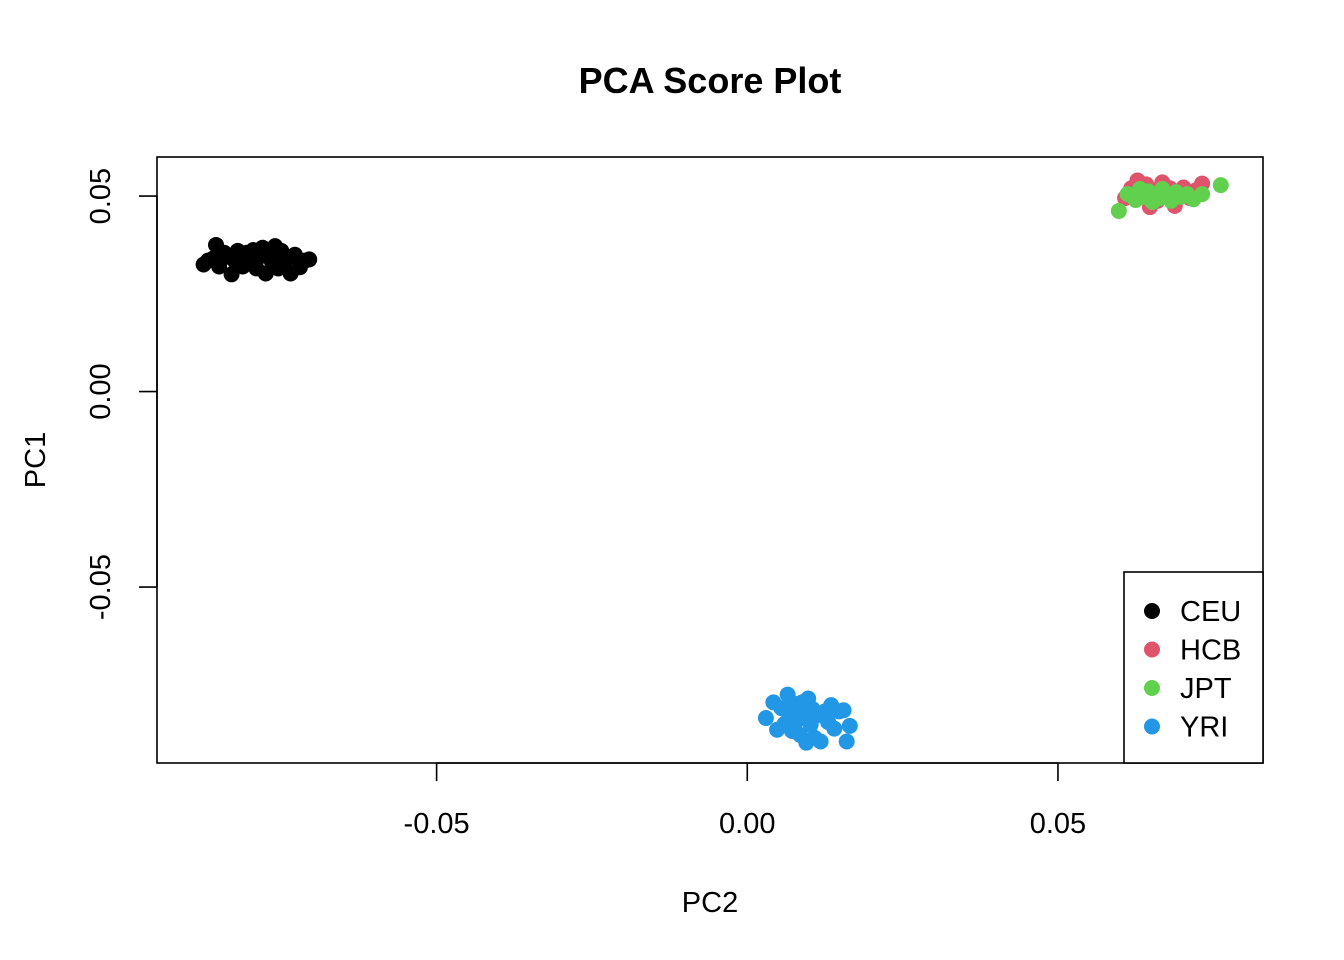 The width and height of the screenshot is (1344, 960). Describe the element at coordinates (747, 824) in the screenshot. I see `x-tick-label: 0.00` at that location.